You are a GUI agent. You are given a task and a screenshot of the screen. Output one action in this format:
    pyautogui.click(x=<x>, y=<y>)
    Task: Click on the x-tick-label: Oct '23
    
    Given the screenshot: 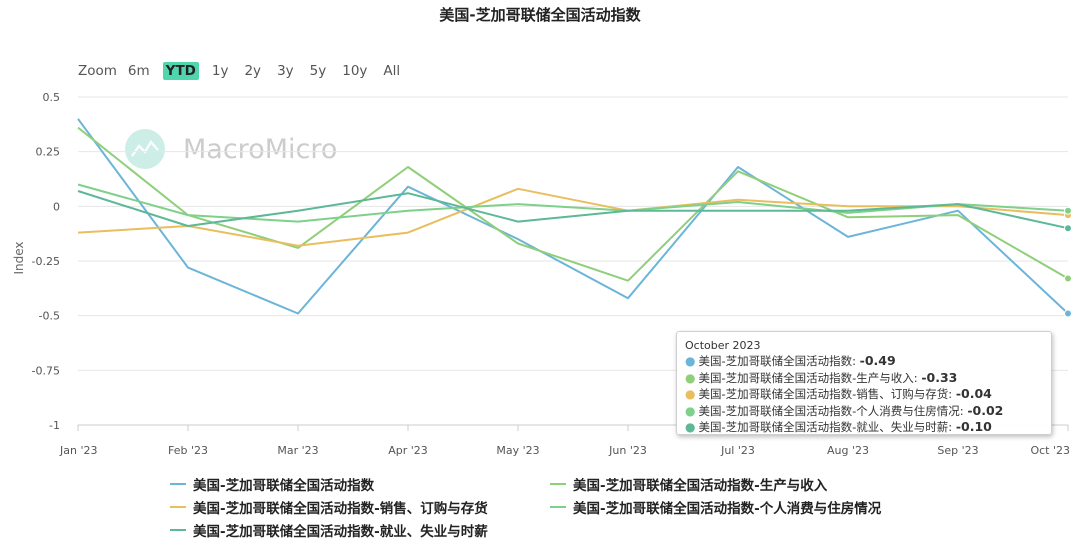 What is the action you would take?
    pyautogui.click(x=1050, y=450)
    